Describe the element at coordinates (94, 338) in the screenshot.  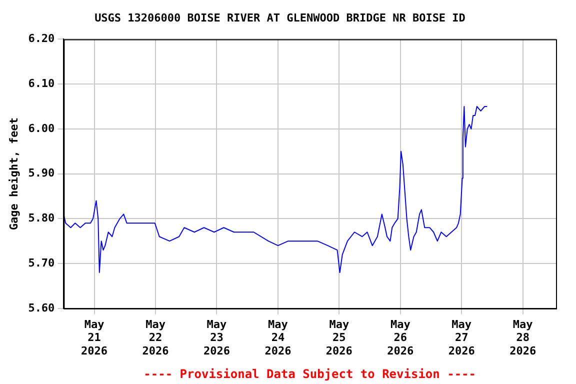
I see `x-tick-label: May 21 2026` at that location.